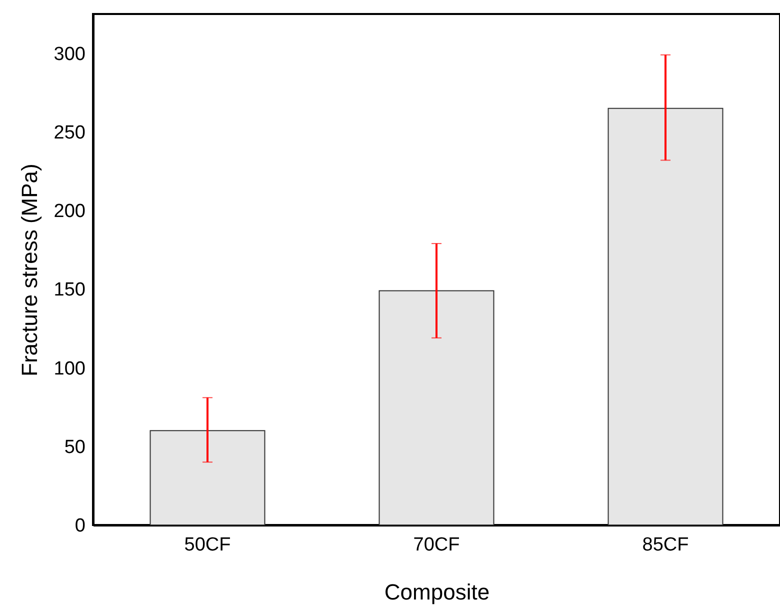 The image size is (780, 607). Describe the element at coordinates (75, 447) in the screenshot. I see `y-tick-label: 50` at that location.